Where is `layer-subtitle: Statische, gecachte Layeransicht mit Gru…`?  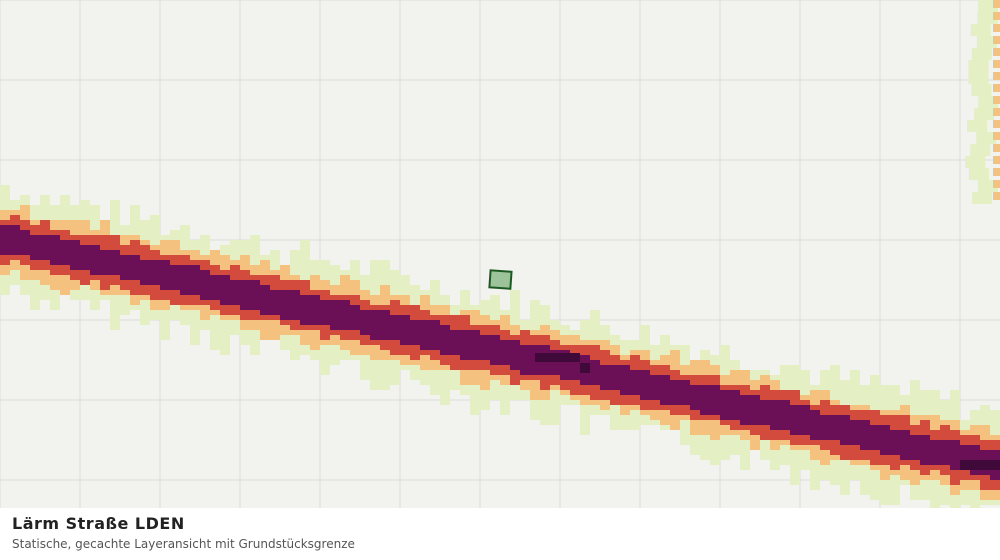 layer-subtitle: Statische, gecachte Layeransicht mit Gru… is located at coordinates (183, 544).